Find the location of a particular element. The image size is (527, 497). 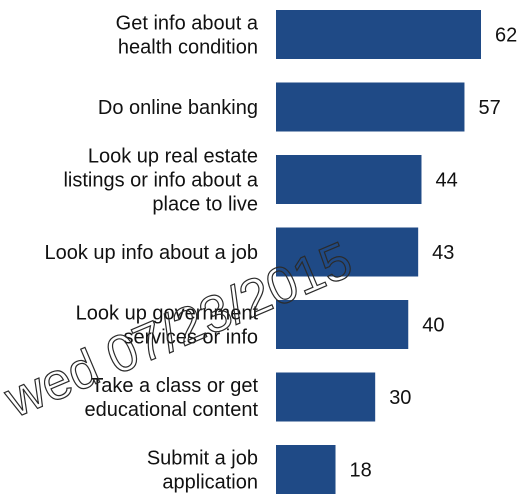

value-label-2: 44 is located at coordinates (446, 181).